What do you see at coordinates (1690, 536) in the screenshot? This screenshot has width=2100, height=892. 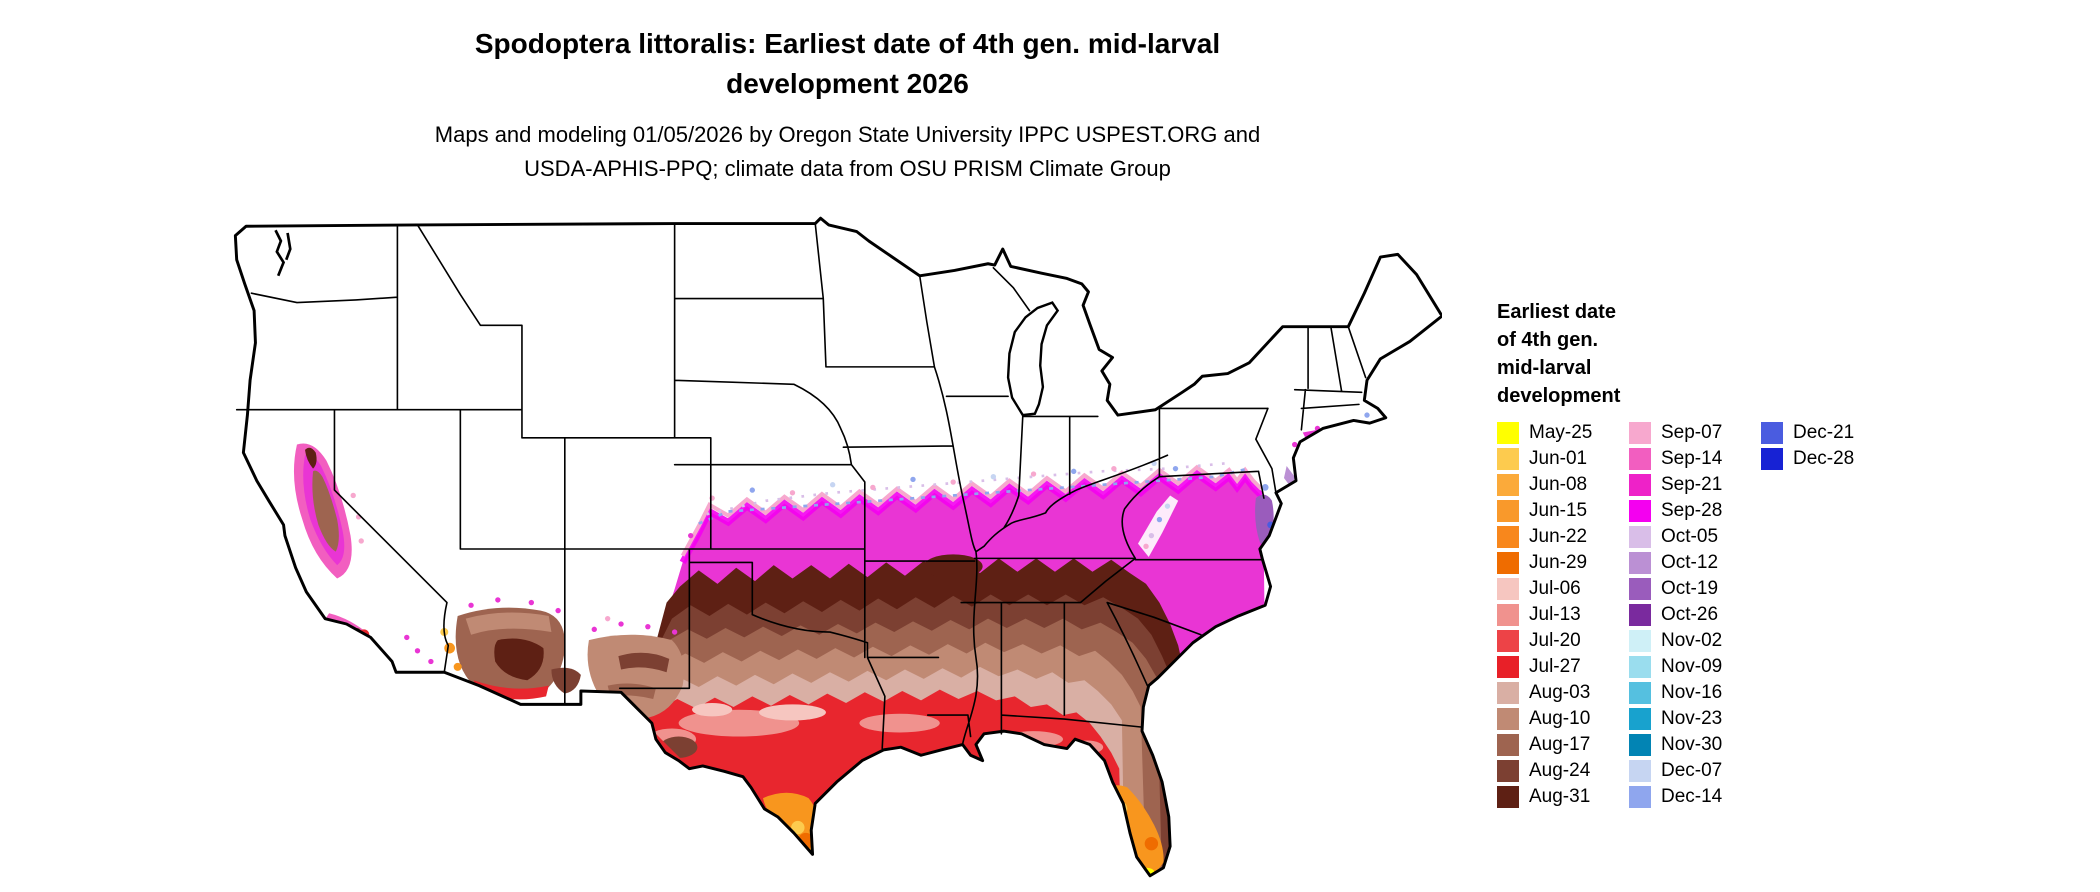 I see `legend-label: Oct-05` at bounding box center [1690, 536].